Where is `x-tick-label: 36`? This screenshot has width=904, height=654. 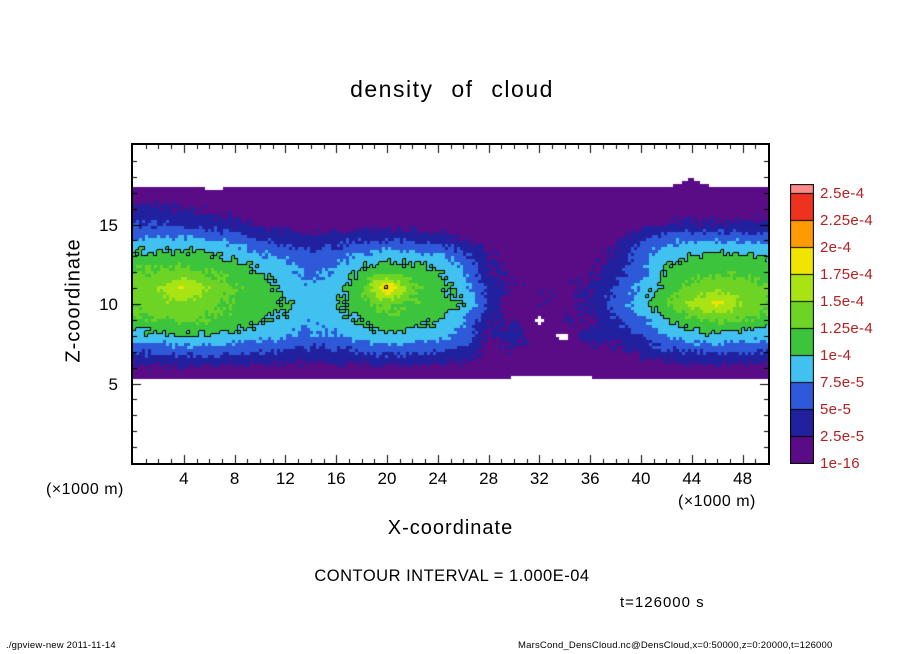 x-tick-label: 36 is located at coordinates (590, 478).